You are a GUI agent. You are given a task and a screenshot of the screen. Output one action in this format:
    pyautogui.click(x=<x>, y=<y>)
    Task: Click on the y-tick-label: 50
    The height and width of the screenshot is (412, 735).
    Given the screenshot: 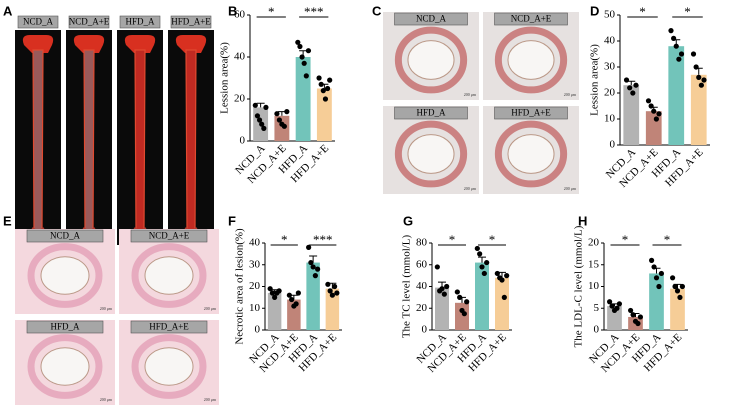 What is the action you would take?
    pyautogui.click(x=610, y=15)
    